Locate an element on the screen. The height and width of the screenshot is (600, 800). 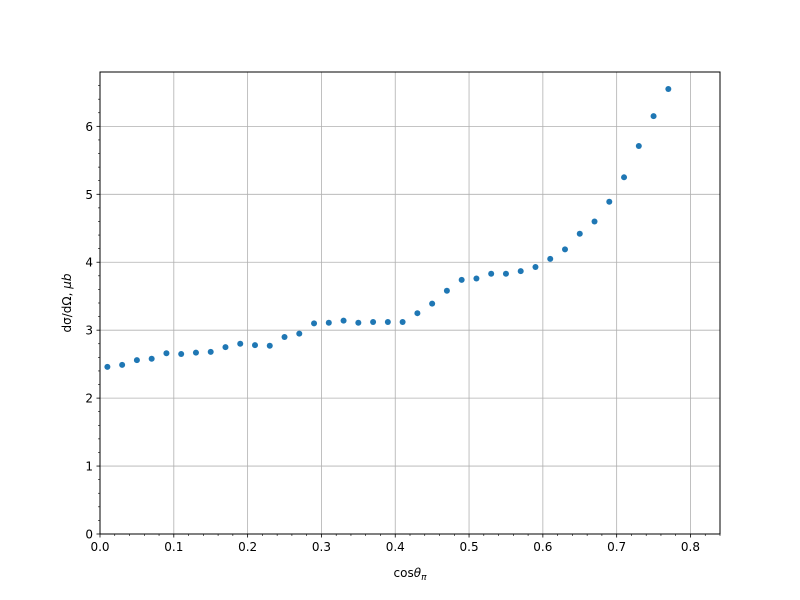
y-tick-label: 2 is located at coordinates (89, 399).